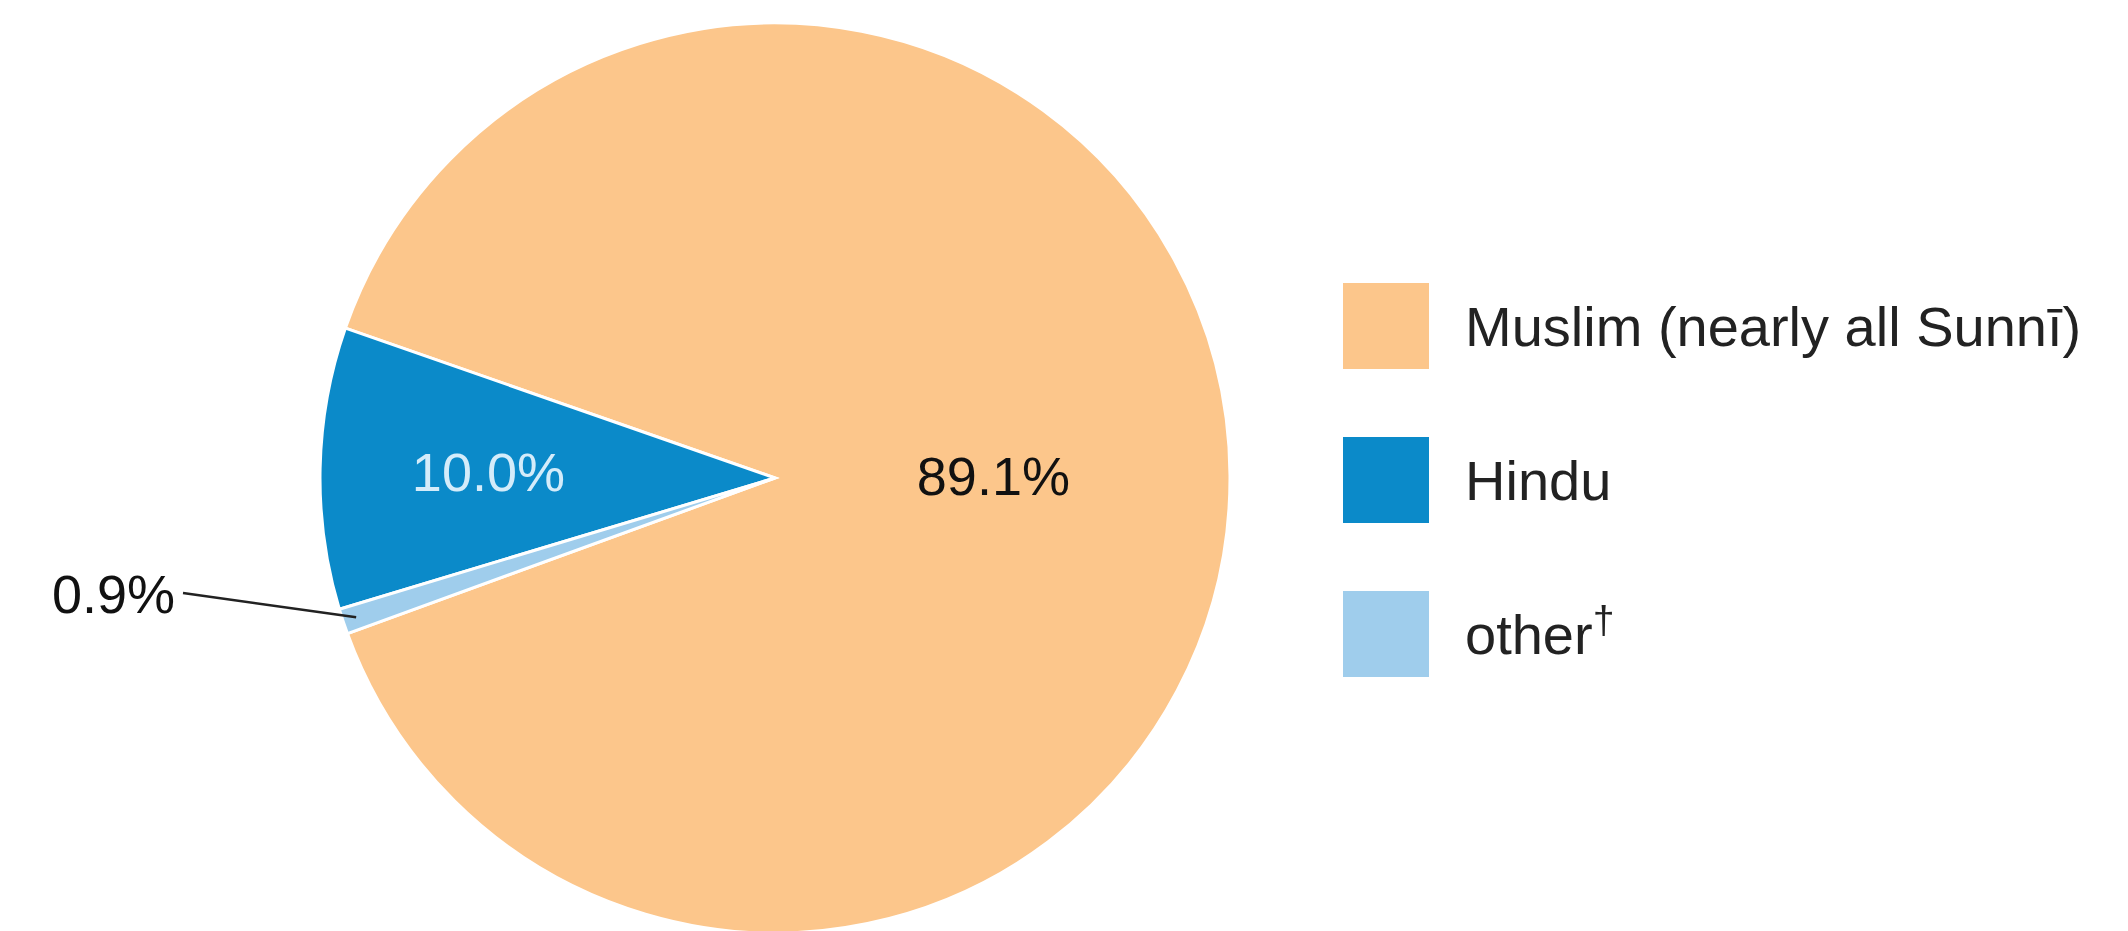 This screenshot has width=2128, height=931. I want to click on data-label: 89.1%, so click(993, 476).